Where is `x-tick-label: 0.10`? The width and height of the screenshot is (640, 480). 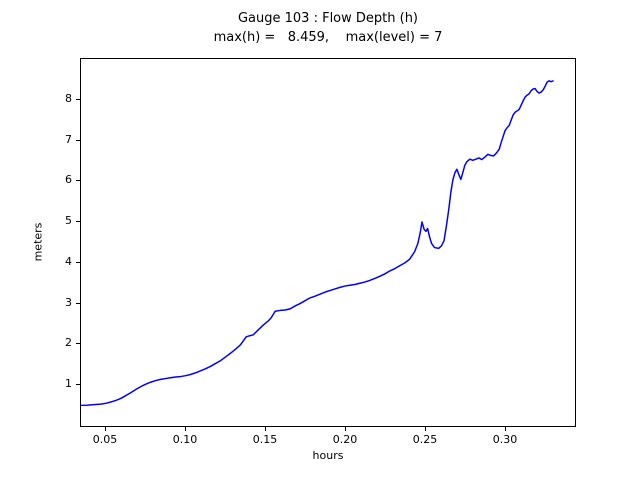
x-tick-label: 0.10 is located at coordinates (185, 439).